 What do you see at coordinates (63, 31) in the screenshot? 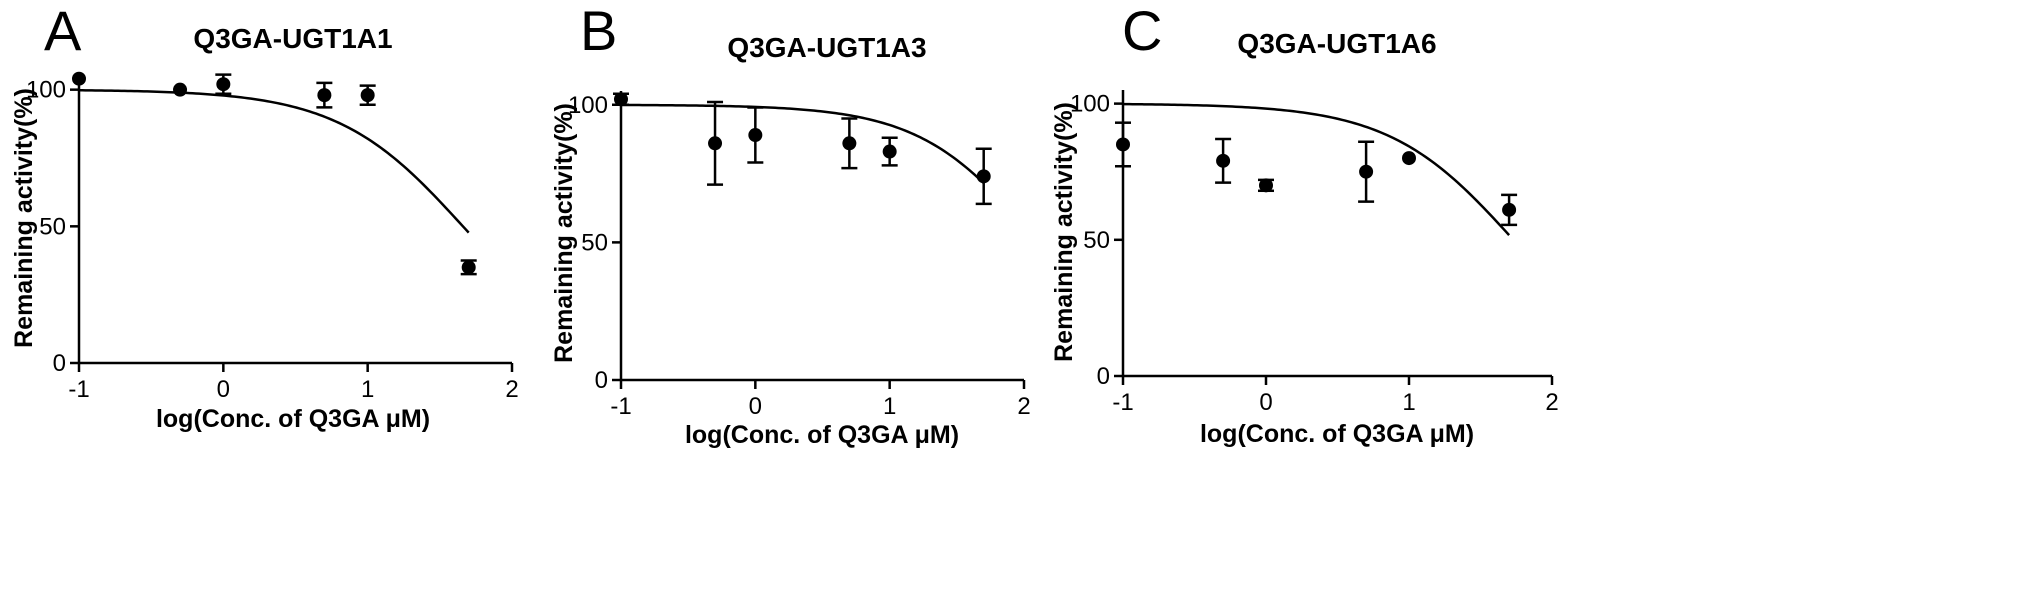
I see `panel-letter: A` at bounding box center [63, 31].